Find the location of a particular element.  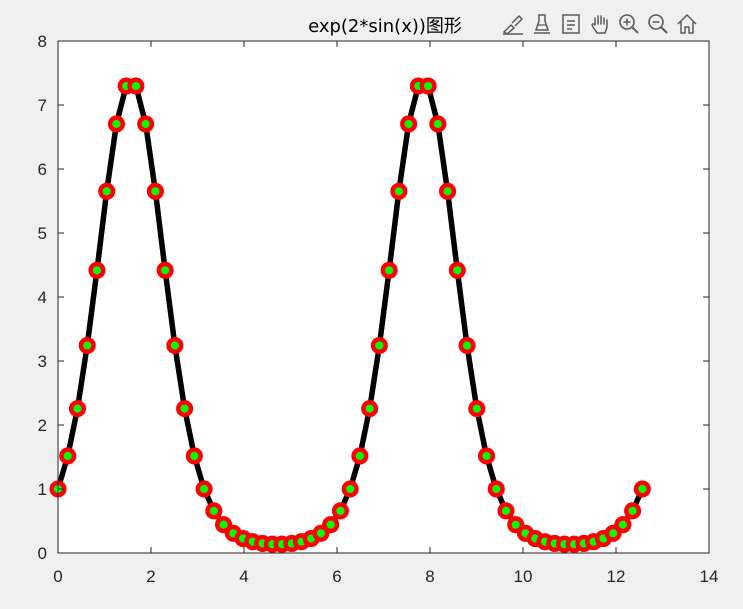

y-tick-label: 6 is located at coordinates (42, 169).